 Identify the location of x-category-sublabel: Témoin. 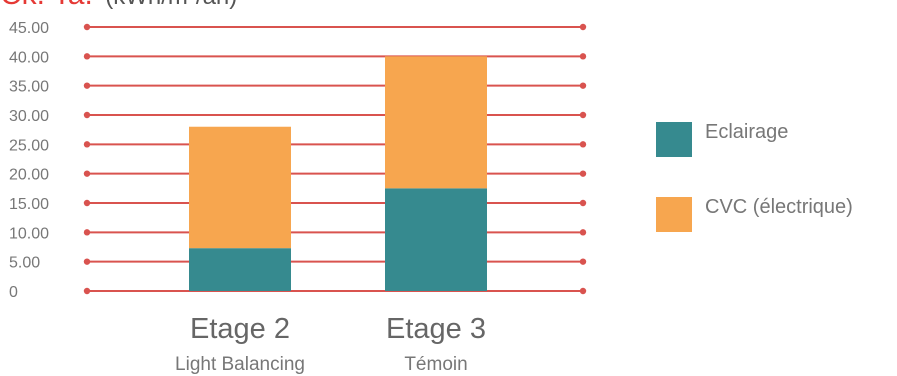
(435, 364).